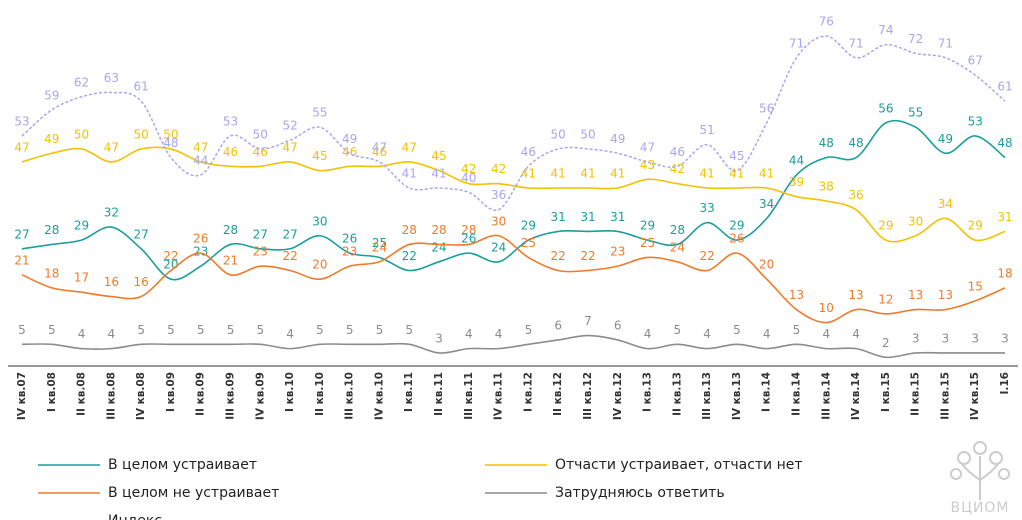  I want to click on data-label: 6, so click(618, 325).